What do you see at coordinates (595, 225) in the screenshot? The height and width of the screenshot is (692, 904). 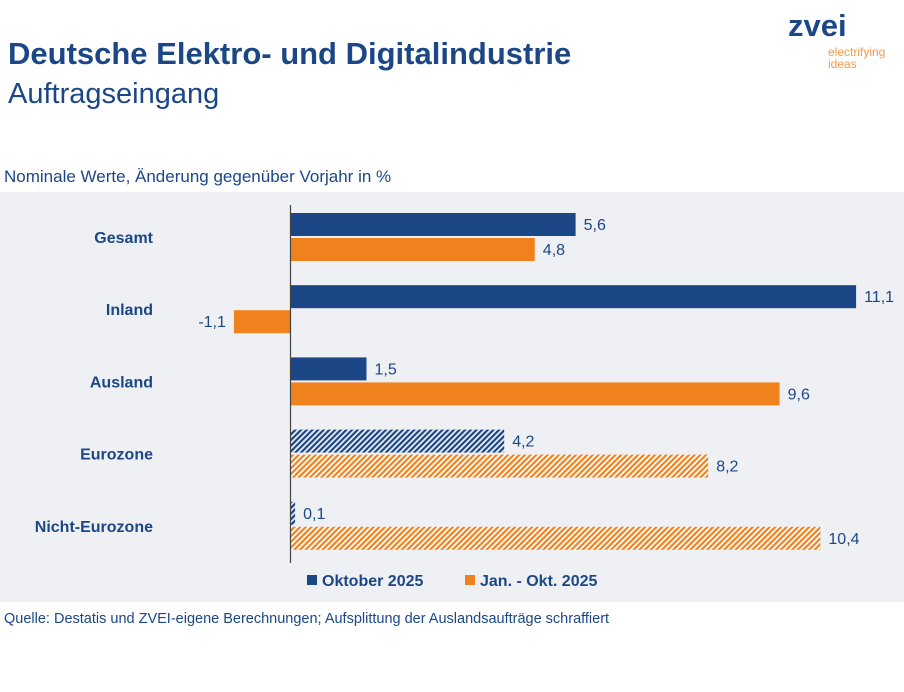 I see `data-label: 5,6` at bounding box center [595, 225].